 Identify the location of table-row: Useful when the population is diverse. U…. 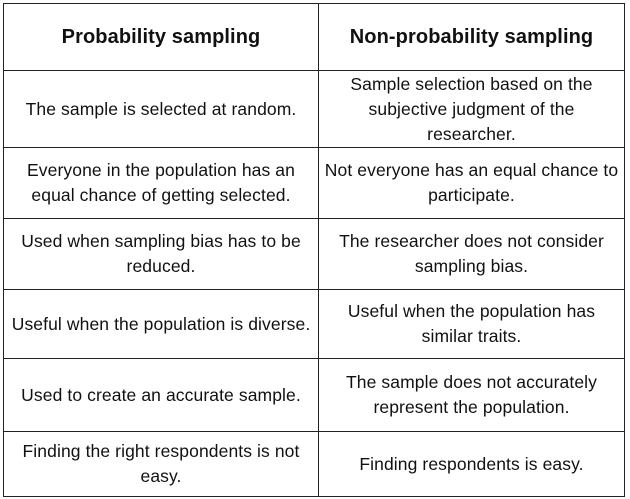
(314, 324).